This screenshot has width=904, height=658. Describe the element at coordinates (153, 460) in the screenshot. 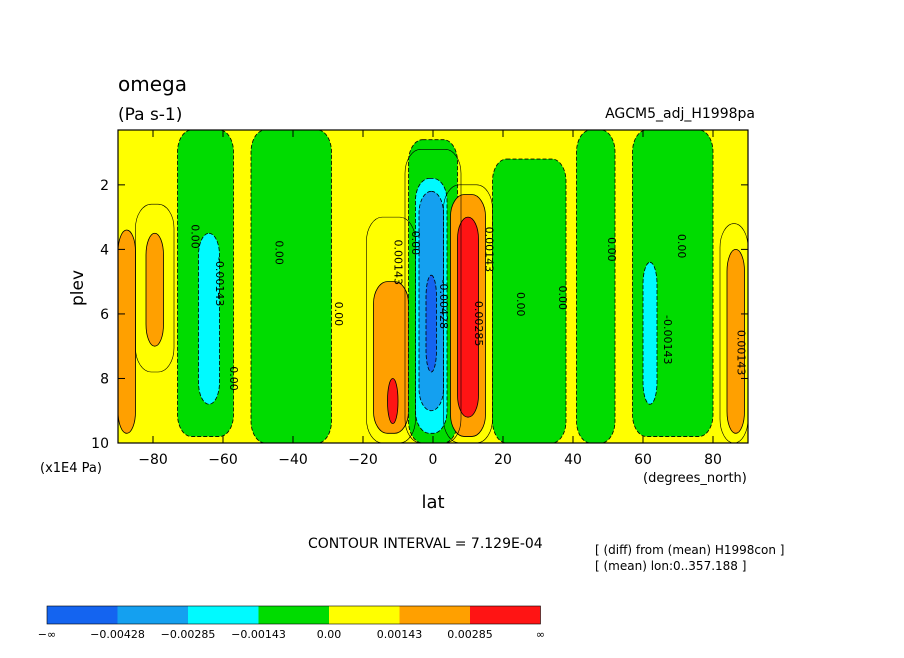

I see `x-tick-label: −80` at that location.